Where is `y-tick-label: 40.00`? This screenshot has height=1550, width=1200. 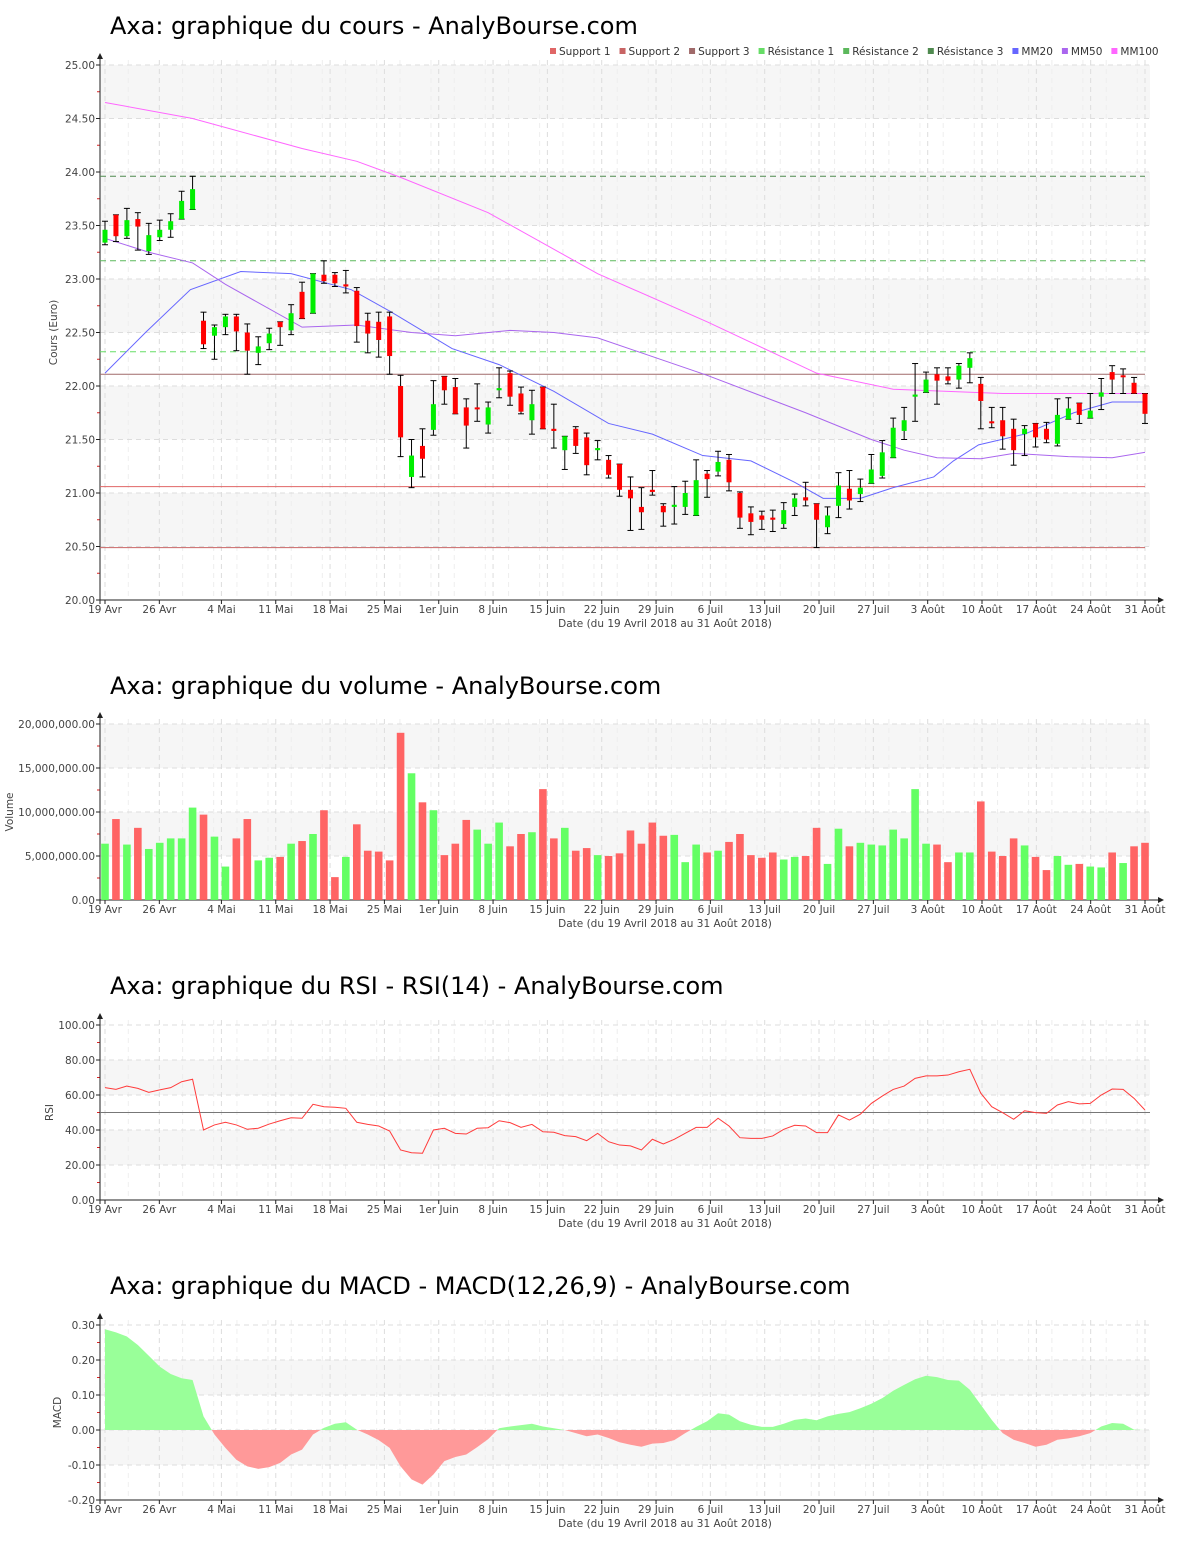
y-tick-label: 40.00 is located at coordinates (80, 1131).